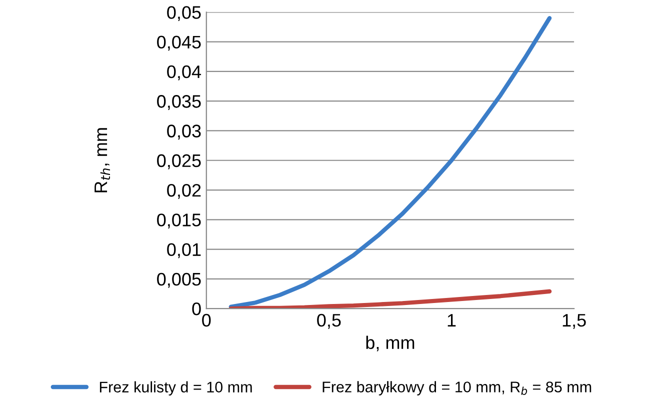 The width and height of the screenshot is (645, 406). I want to click on y-tick-label: 0,045, so click(179, 43).